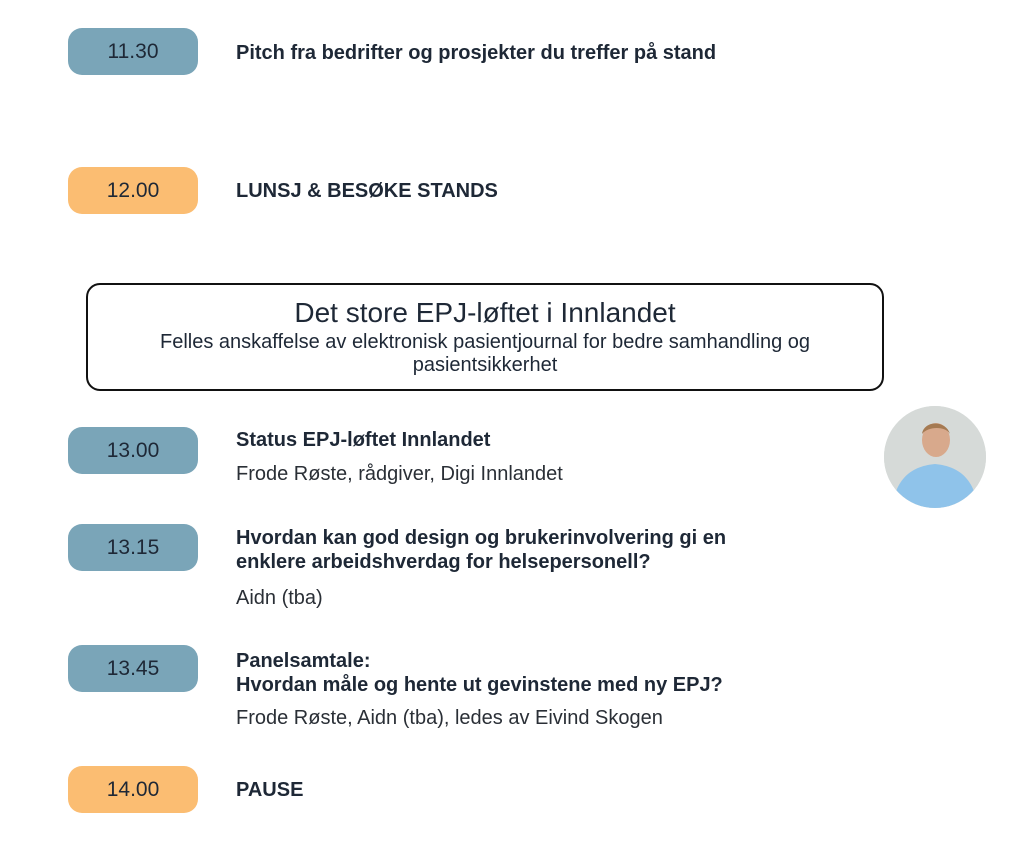  Describe the element at coordinates (303, 661) in the screenshot. I see `agenda-title-line1: Panelsamtale:` at that location.